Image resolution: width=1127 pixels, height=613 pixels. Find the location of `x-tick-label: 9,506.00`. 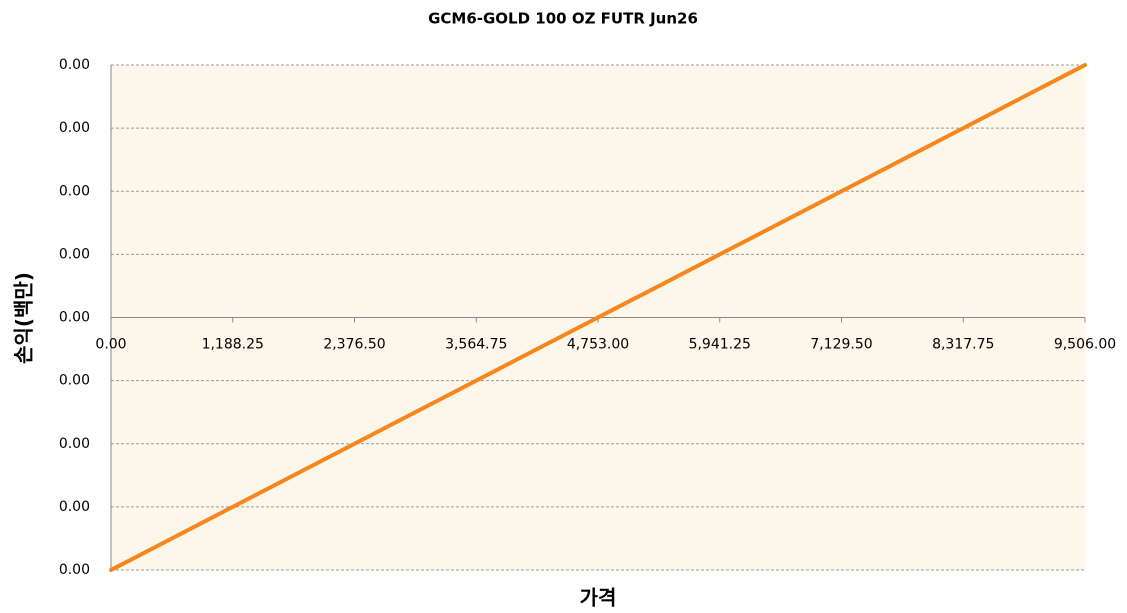

x-tick-label: 9,506.00 is located at coordinates (1085, 345).